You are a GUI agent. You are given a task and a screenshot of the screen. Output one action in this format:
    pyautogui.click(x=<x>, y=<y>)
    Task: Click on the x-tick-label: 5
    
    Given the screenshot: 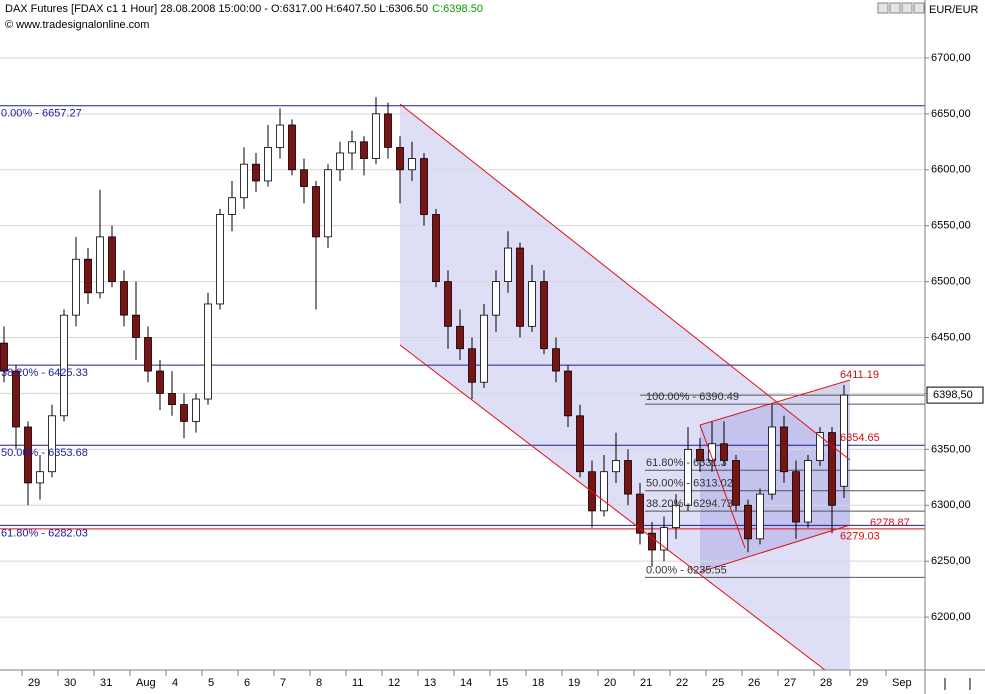 What is the action you would take?
    pyautogui.click(x=211, y=683)
    